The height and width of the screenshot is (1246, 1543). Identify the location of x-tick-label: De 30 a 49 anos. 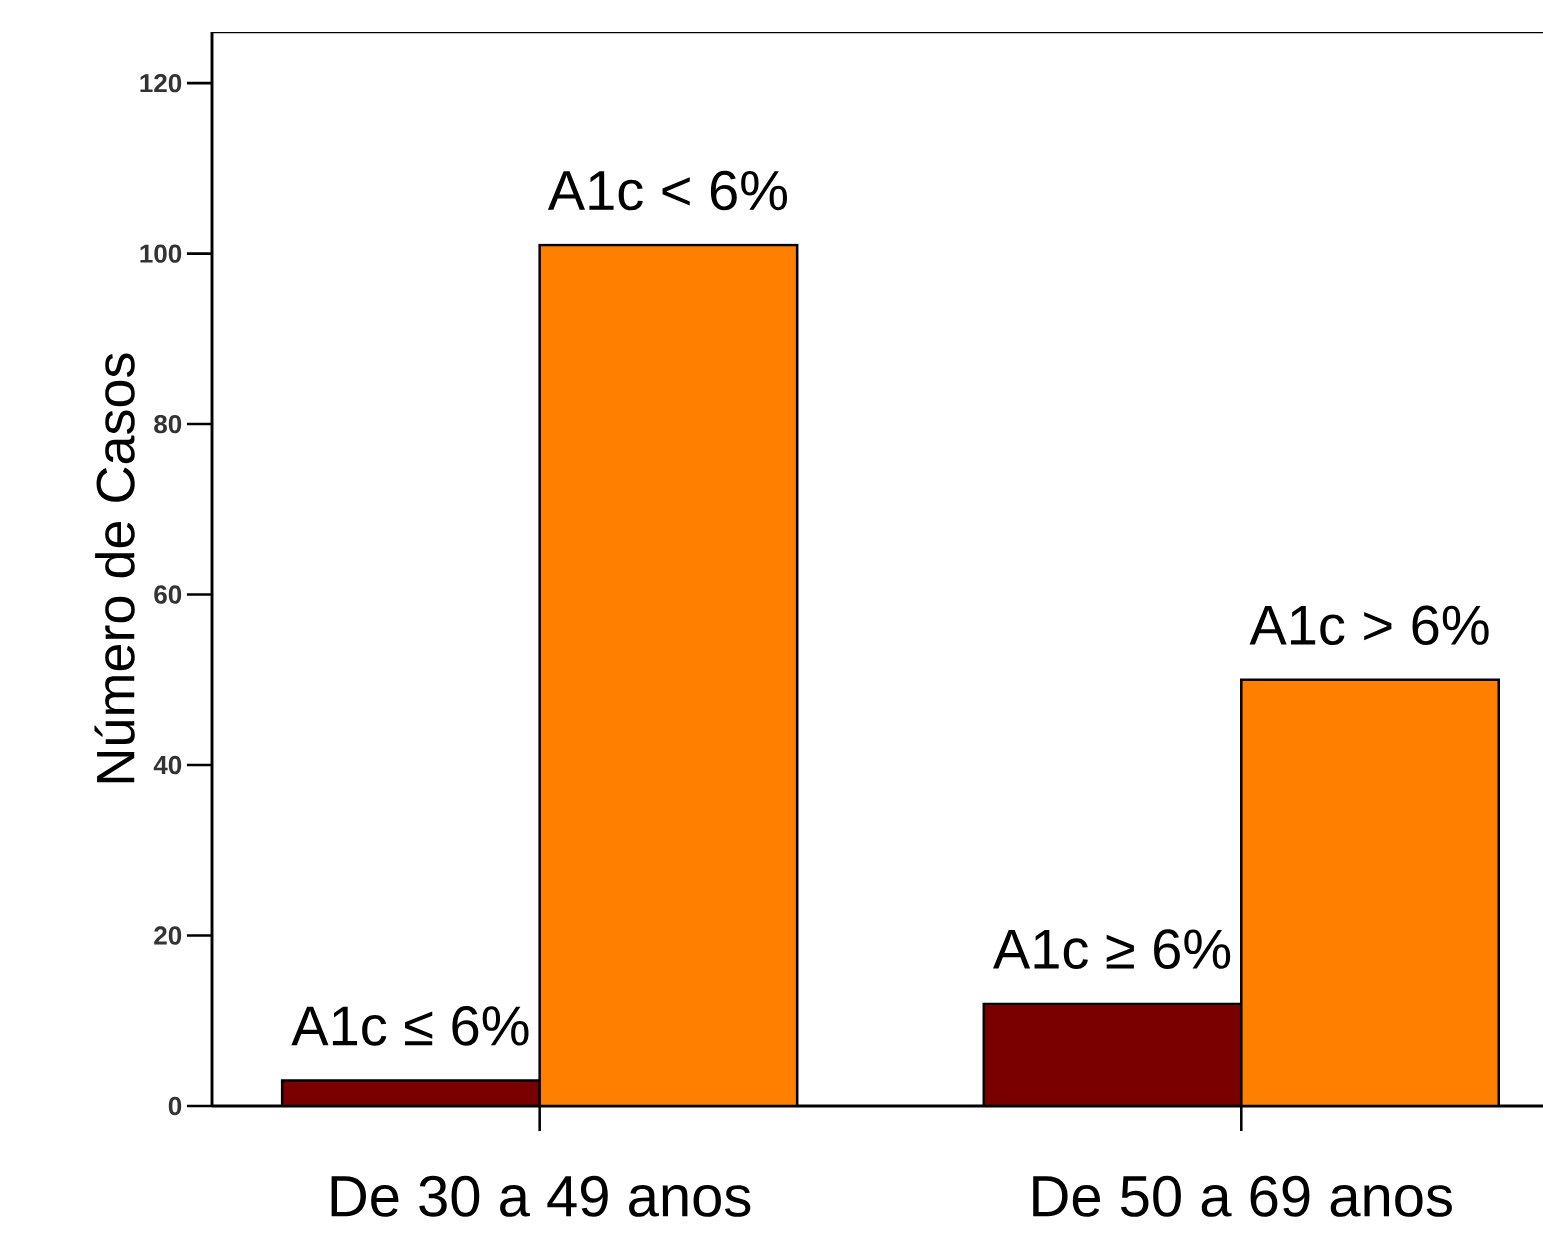
(541, 1196).